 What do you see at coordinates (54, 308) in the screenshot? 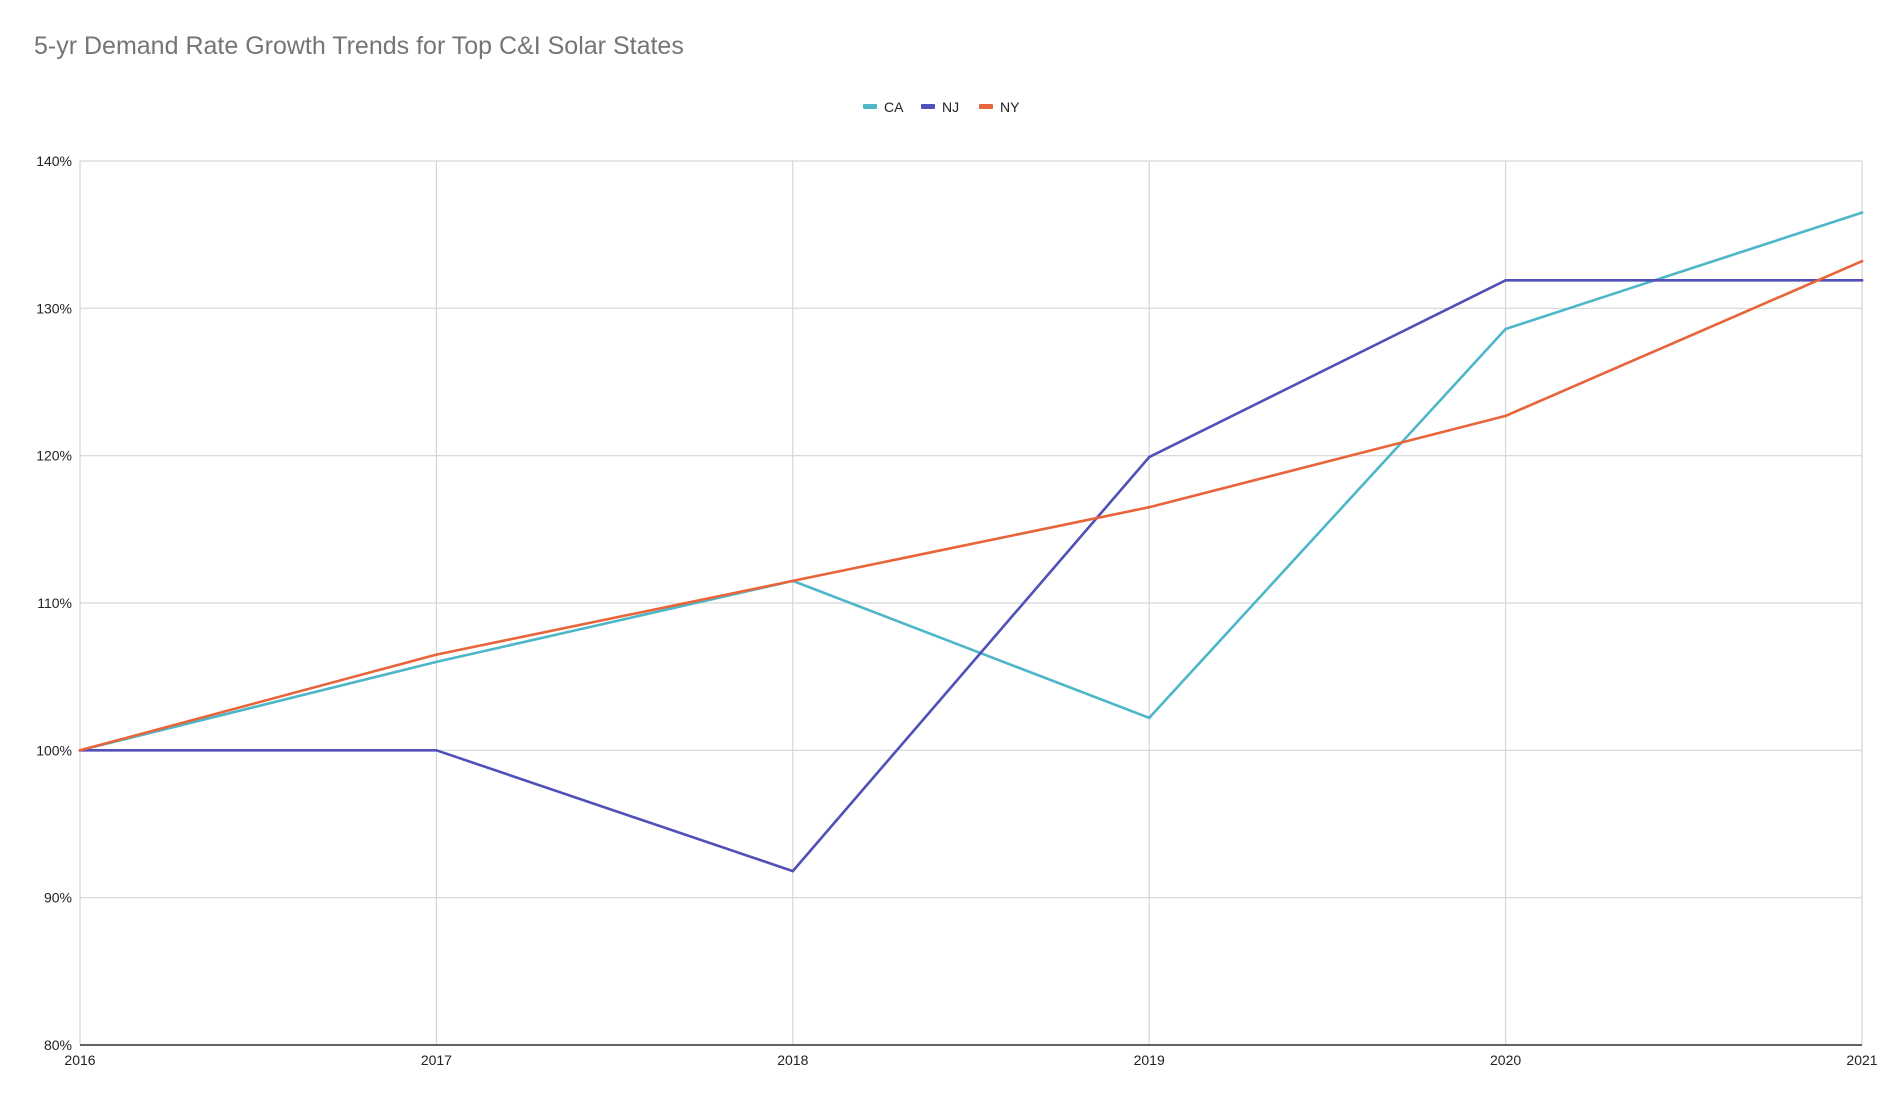
I see `y-tick-label: 130%` at bounding box center [54, 308].